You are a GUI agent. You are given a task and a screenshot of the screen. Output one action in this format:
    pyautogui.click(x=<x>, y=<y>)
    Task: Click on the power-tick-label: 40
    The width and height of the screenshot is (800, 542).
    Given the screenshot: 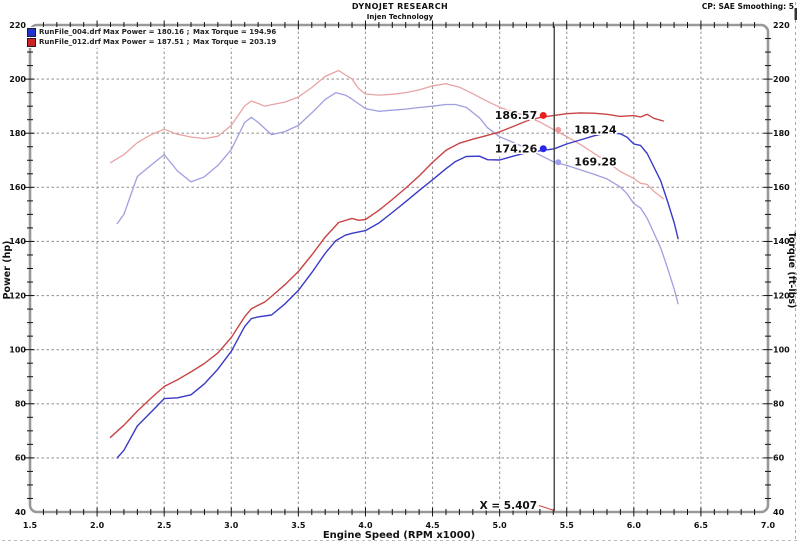 What is the action you would take?
    pyautogui.click(x=21, y=512)
    